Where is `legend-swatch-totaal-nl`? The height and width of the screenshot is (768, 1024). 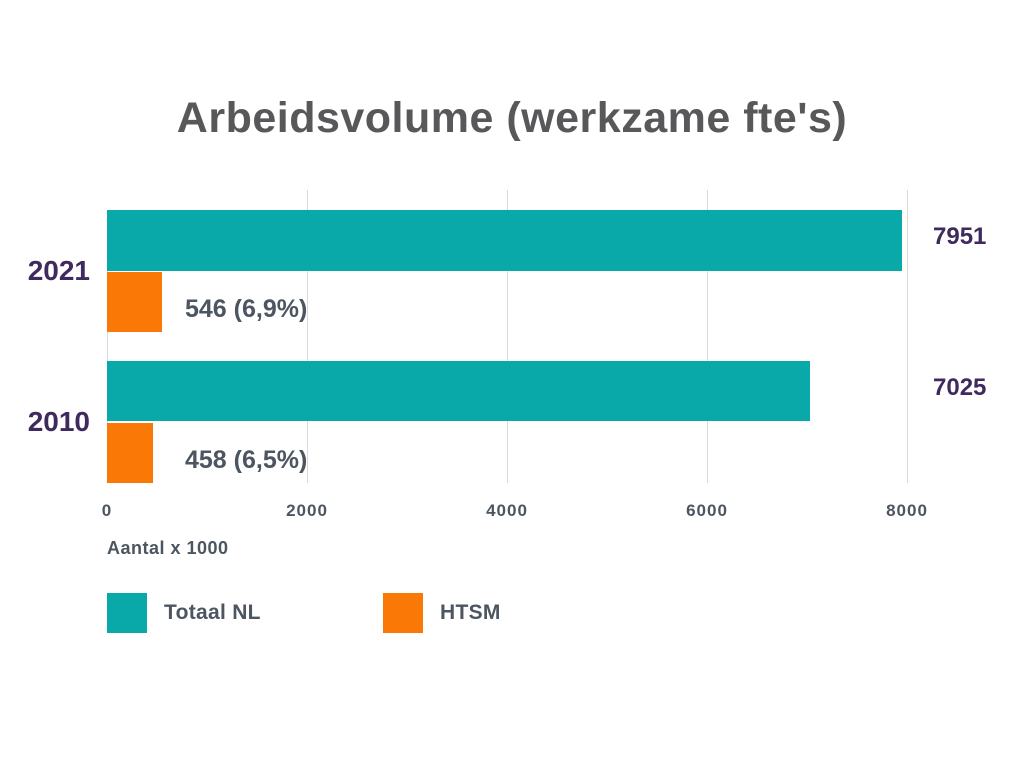
legend-swatch-totaal-nl is located at coordinates (127, 613).